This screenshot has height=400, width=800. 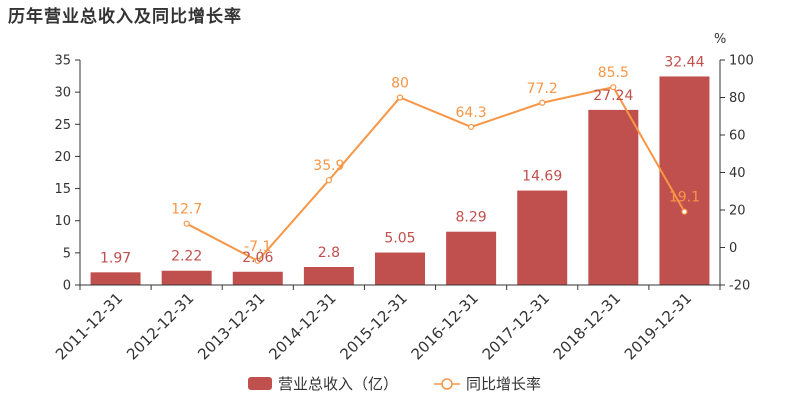 I want to click on y-left-tick-label: 25, so click(x=62, y=125).